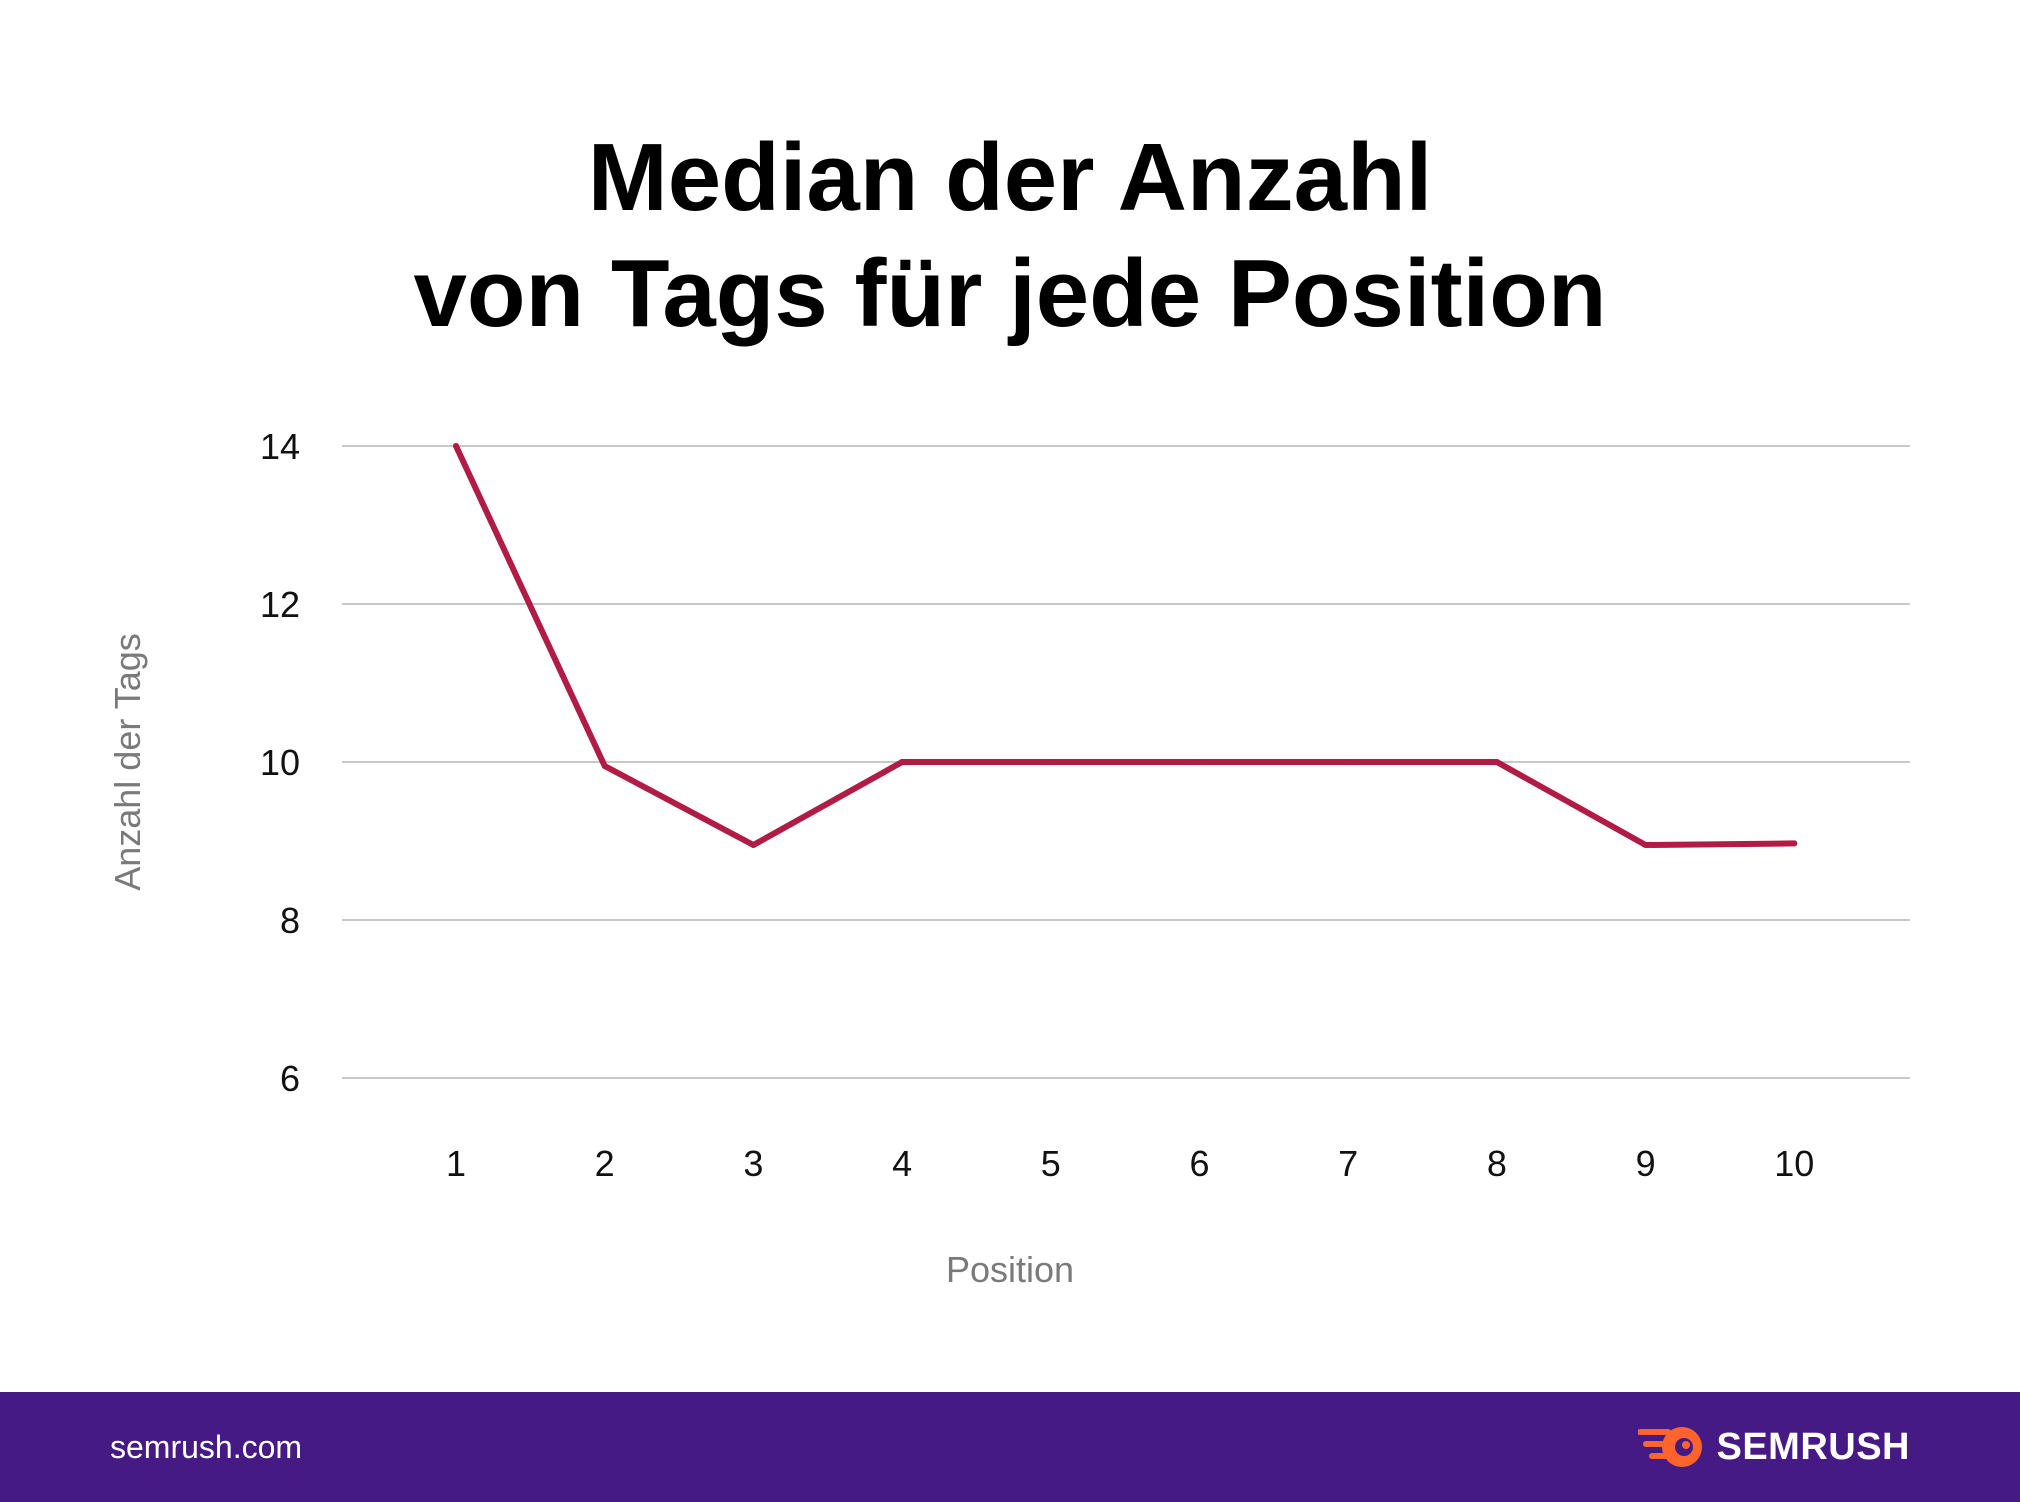 The height and width of the screenshot is (1502, 2020). What do you see at coordinates (1010, 293) in the screenshot?
I see `chart-title-line-2: von Tags für jede Position` at bounding box center [1010, 293].